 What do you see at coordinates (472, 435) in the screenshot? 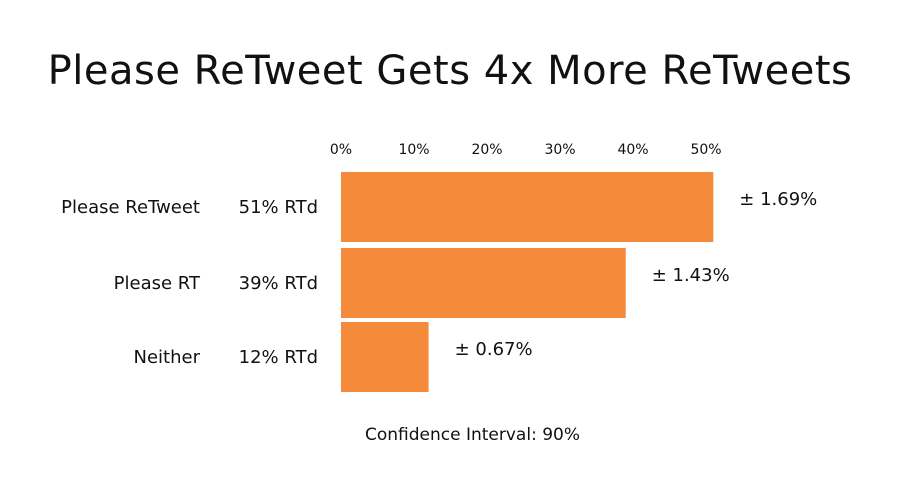
I see `confidence-interval-note: Confidence Interval: 90%` at bounding box center [472, 435].